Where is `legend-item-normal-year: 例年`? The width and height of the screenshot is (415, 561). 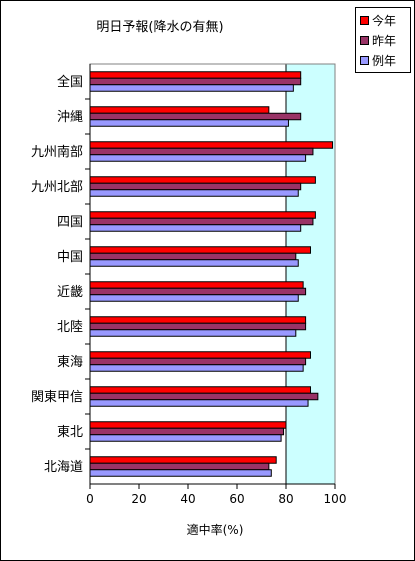 legend-item-normal-year: 例年 is located at coordinates (378, 61).